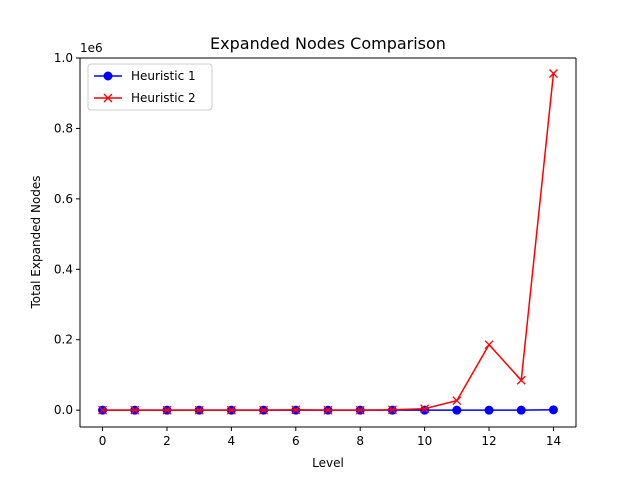  What do you see at coordinates (145, 87) in the screenshot?
I see `legend-entries: Heuristic 1 Heuristic 2` at bounding box center [145, 87].